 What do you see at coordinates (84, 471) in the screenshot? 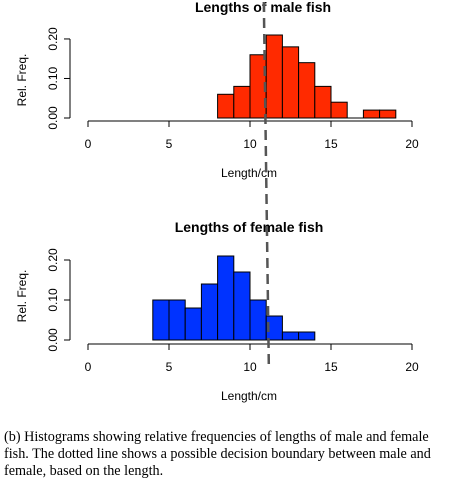
I see `caption-line: female, based on the length.` at bounding box center [84, 471].